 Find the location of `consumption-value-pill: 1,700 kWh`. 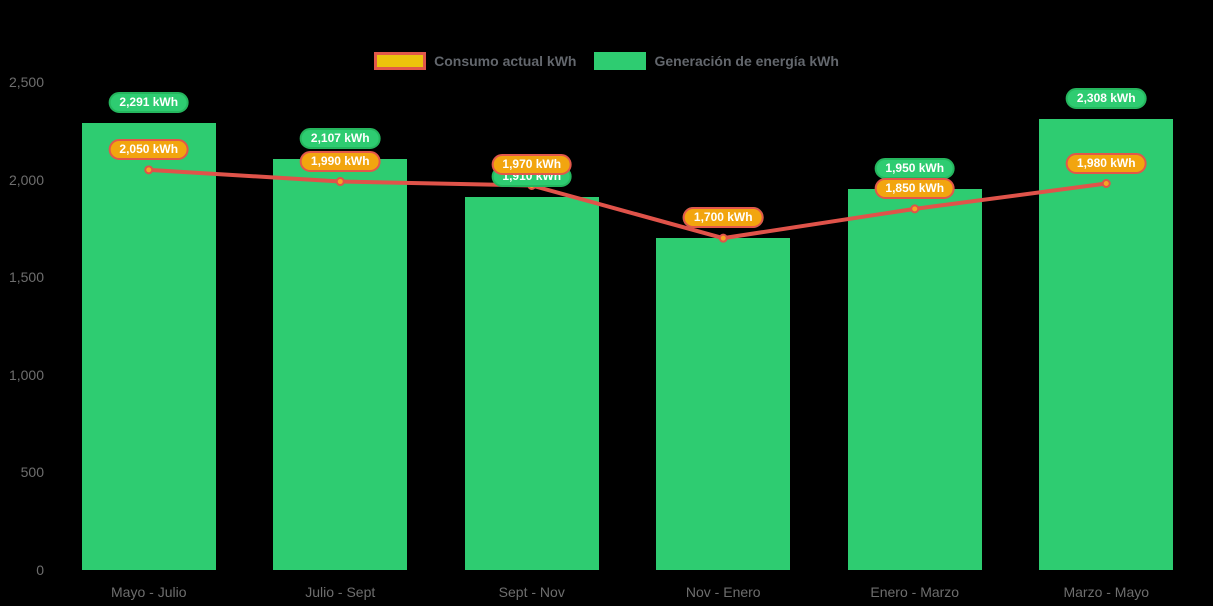

consumption-value-pill: 1,700 kWh is located at coordinates (723, 218).